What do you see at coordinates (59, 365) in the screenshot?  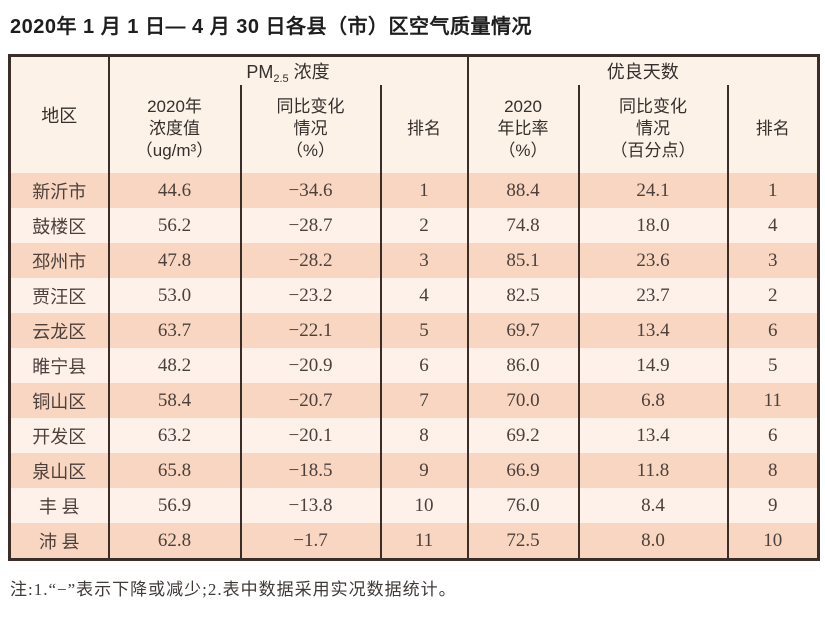 I see `region-cell: 睢宁县` at bounding box center [59, 365].